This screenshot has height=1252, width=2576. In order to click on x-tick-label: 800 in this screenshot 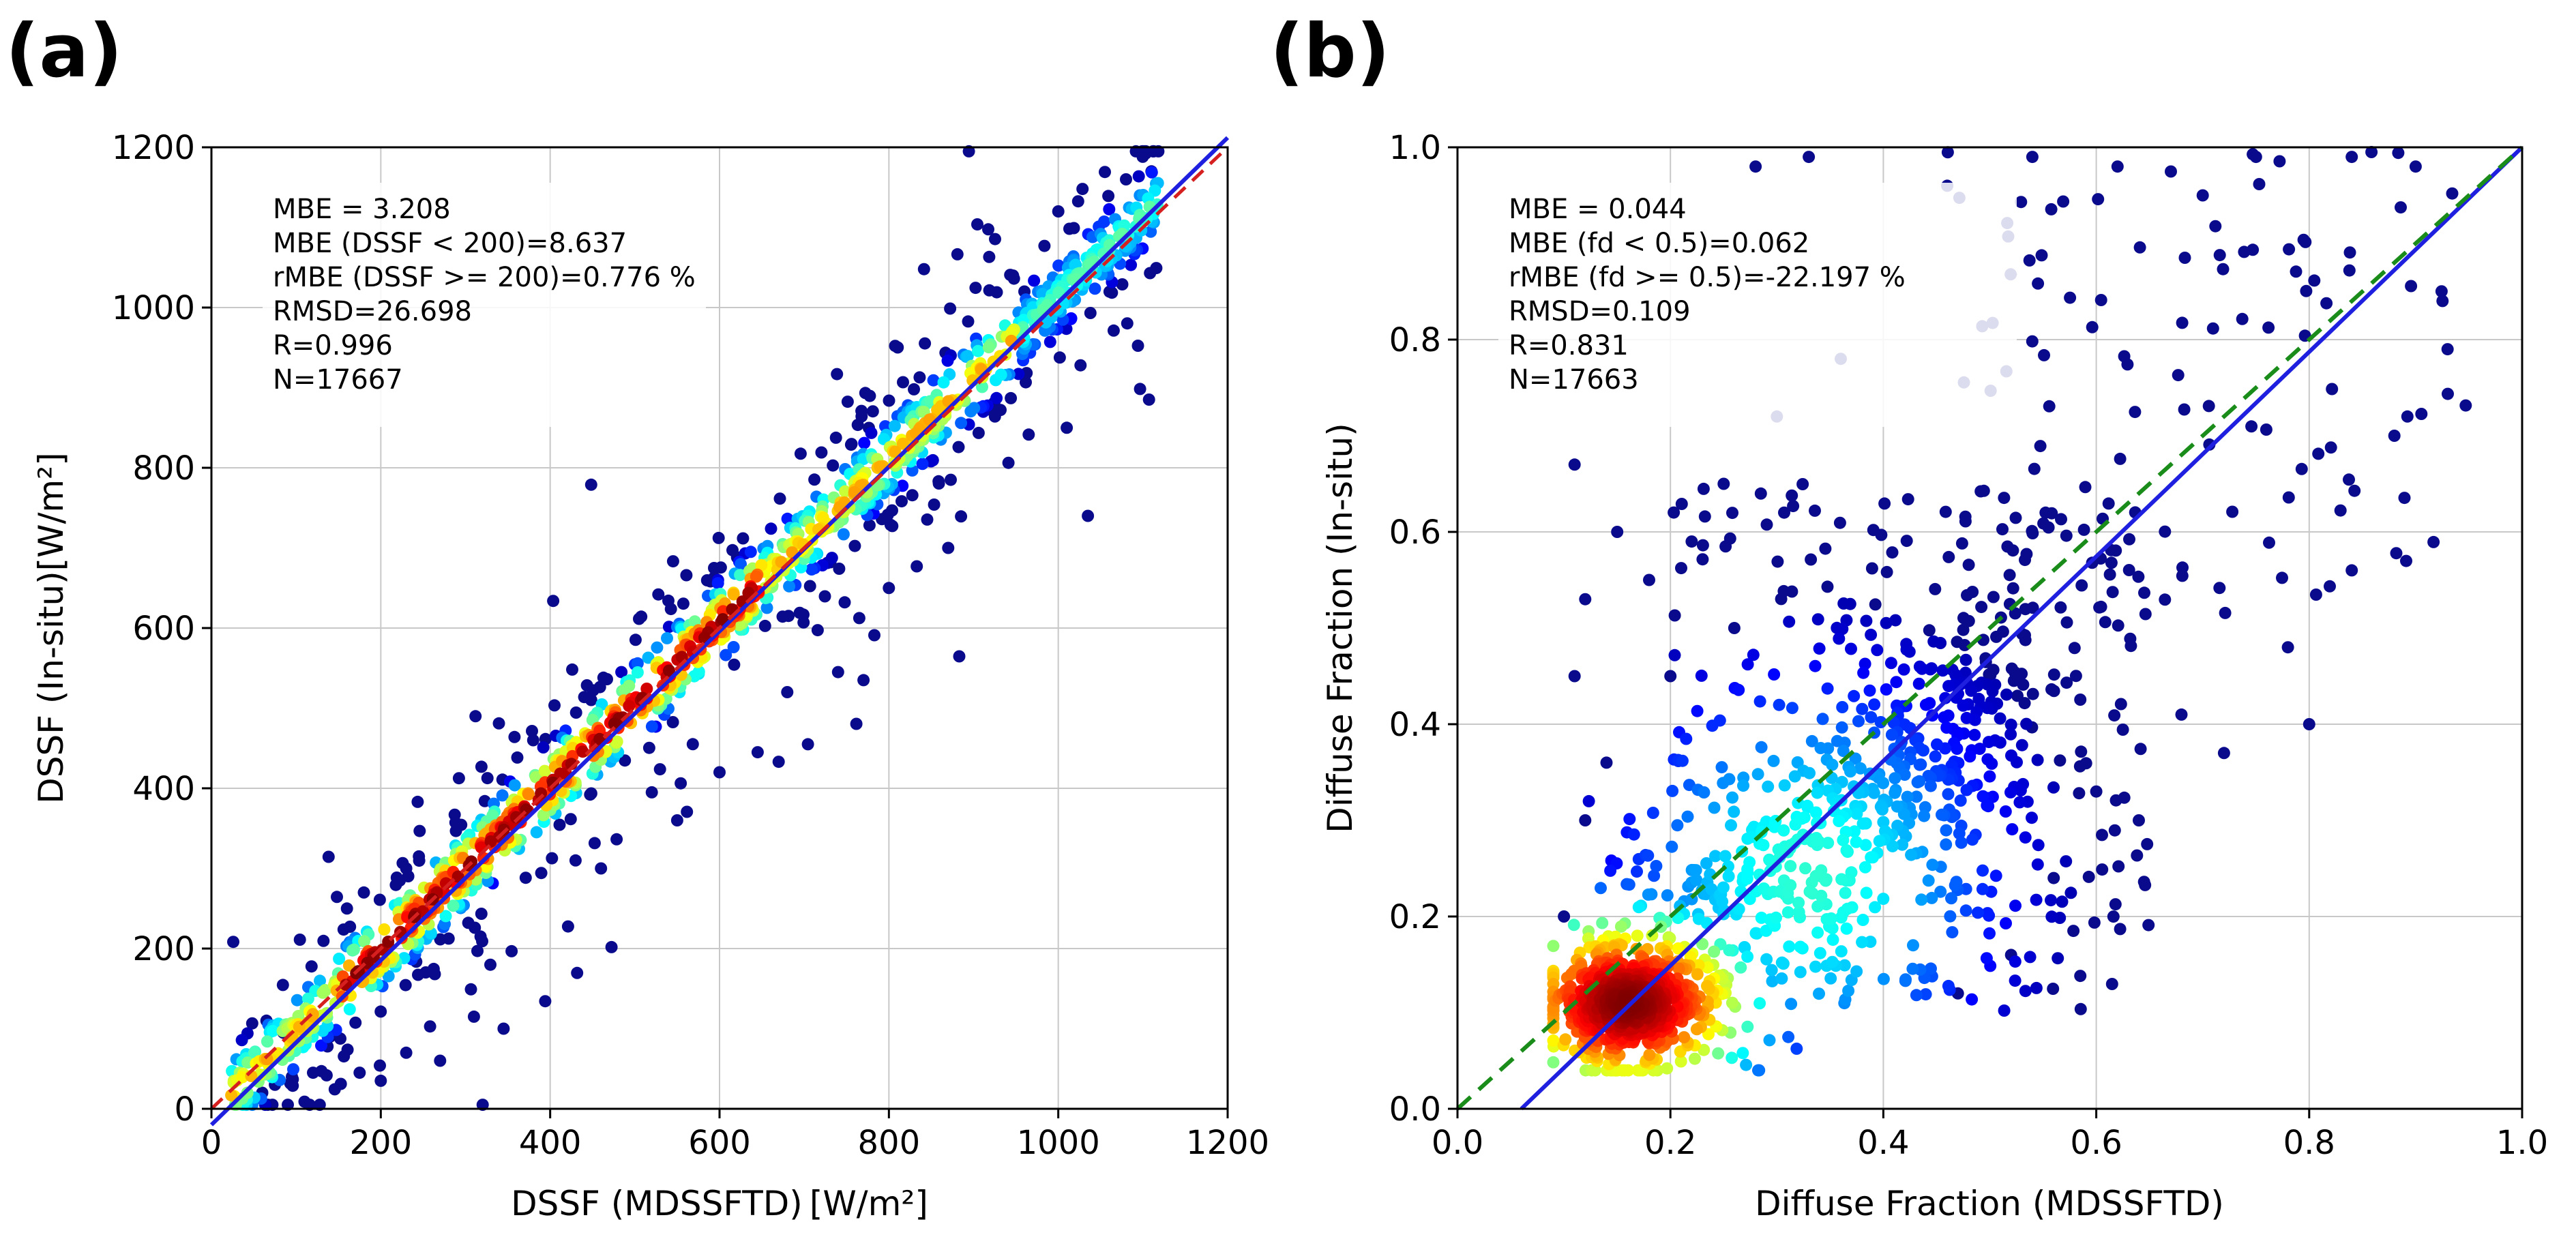, I will do `click(889, 1143)`.